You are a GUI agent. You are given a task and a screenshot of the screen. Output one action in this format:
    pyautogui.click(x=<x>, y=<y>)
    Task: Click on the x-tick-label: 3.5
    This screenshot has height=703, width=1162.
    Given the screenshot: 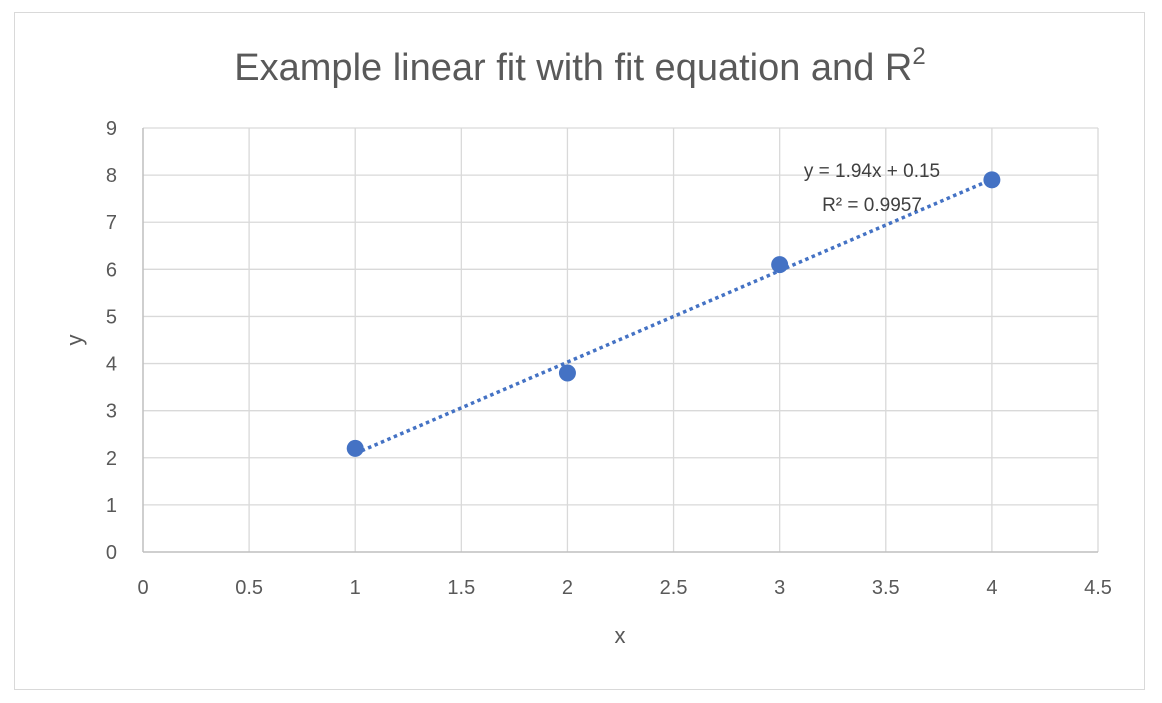 What is the action you would take?
    pyautogui.click(x=886, y=588)
    